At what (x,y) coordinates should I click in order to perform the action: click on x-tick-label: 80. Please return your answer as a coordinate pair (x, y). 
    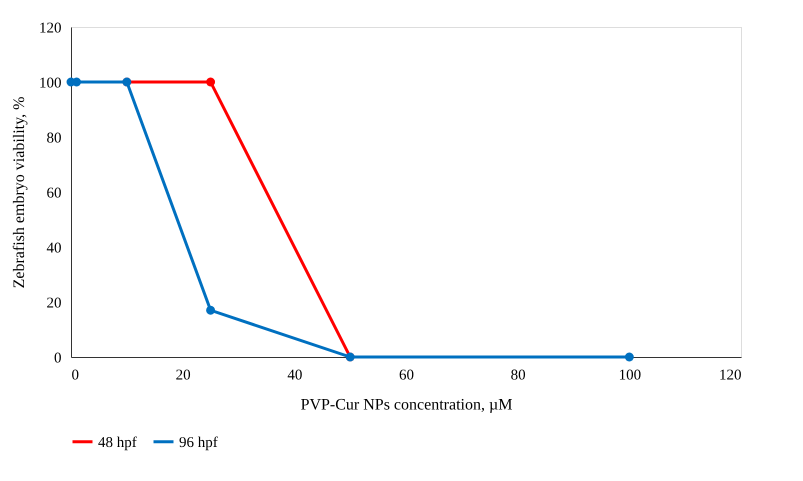
    Looking at the image, I should click on (518, 376).